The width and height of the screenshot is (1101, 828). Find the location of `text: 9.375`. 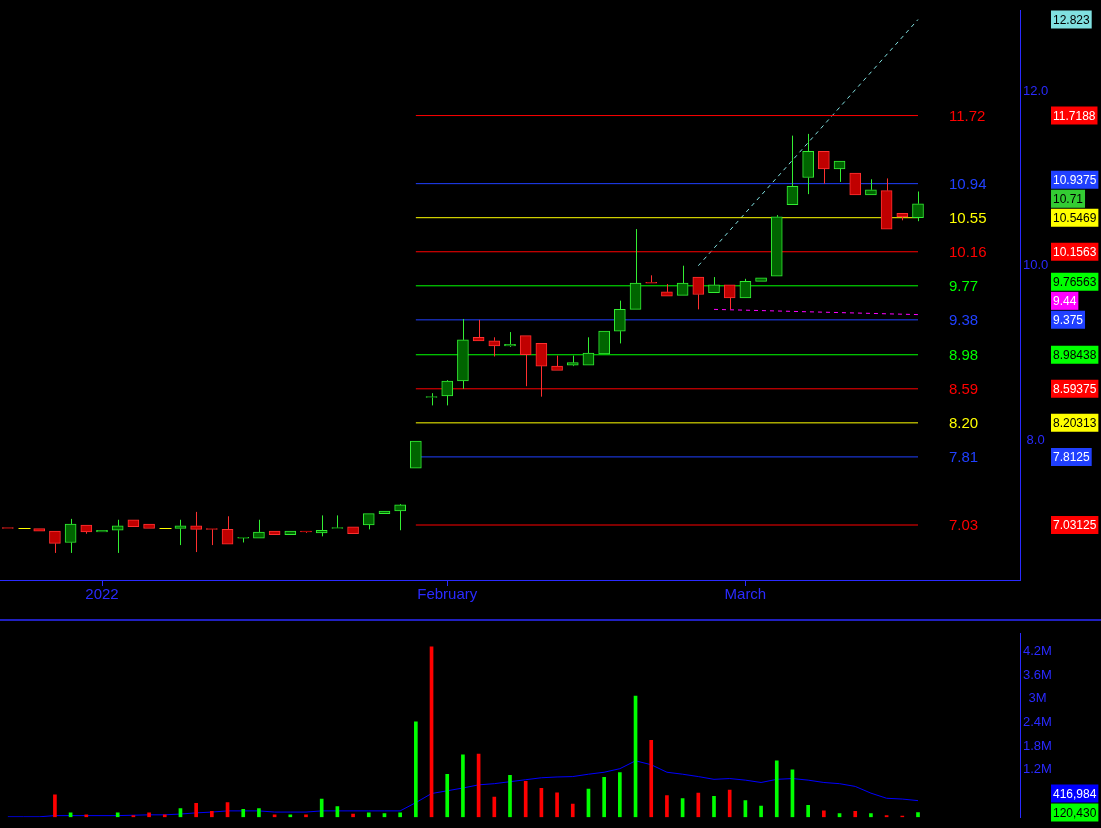

text: 9.375 is located at coordinates (1068, 320).